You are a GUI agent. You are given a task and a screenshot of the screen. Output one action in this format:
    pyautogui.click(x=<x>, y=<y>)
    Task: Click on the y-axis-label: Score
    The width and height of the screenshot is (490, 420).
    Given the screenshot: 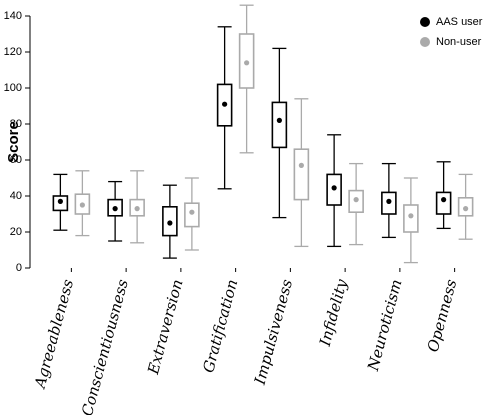 What is the action you would take?
    pyautogui.click(x=13, y=142)
    